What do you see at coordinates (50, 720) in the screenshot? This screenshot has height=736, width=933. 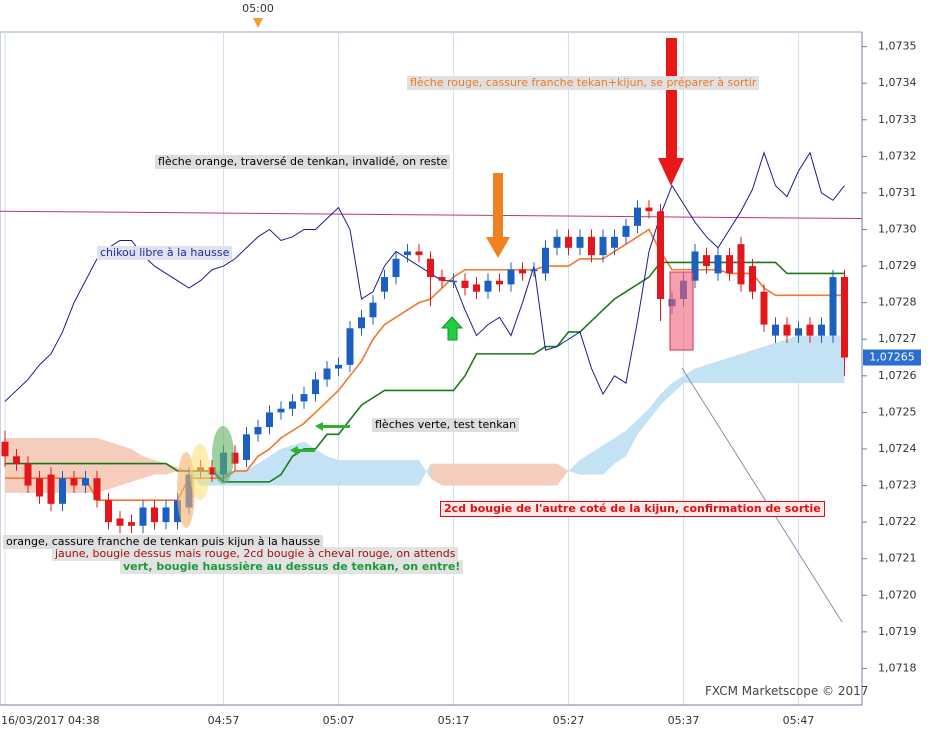 I see `x-tick-label: 16/03/2017 04:38` at bounding box center [50, 720].